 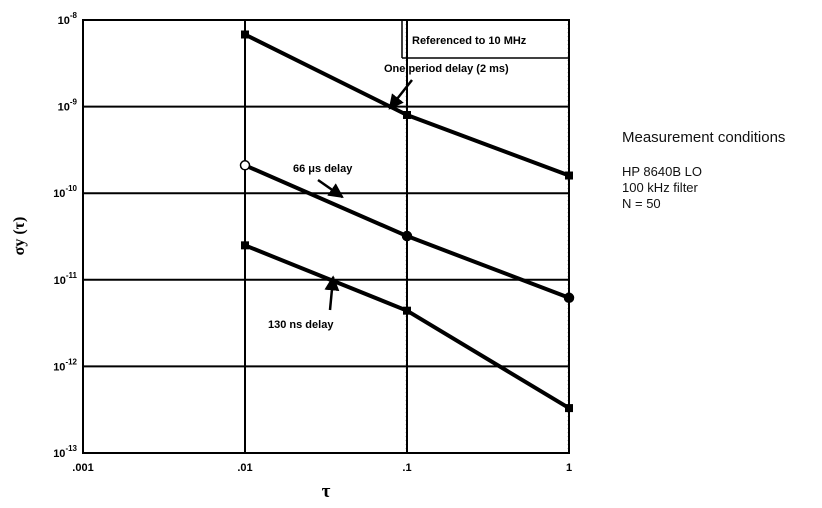 I want to click on annotation-66-s-delay: 66 μs delay, so click(x=323, y=169).